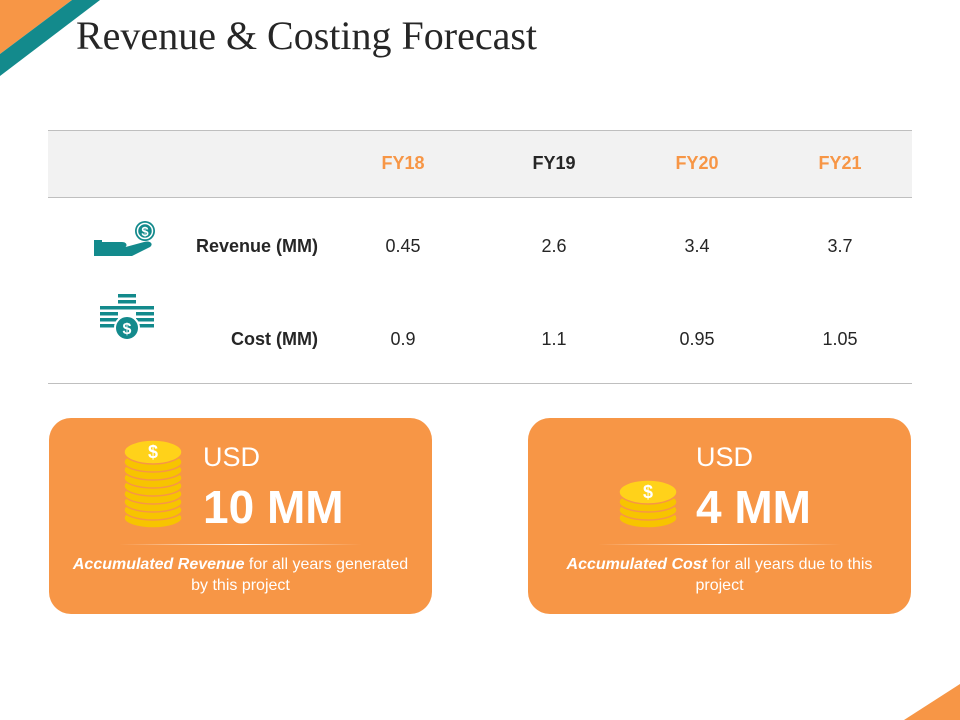 The height and width of the screenshot is (720, 960). I want to click on header-fy18: FY18, so click(403, 163).